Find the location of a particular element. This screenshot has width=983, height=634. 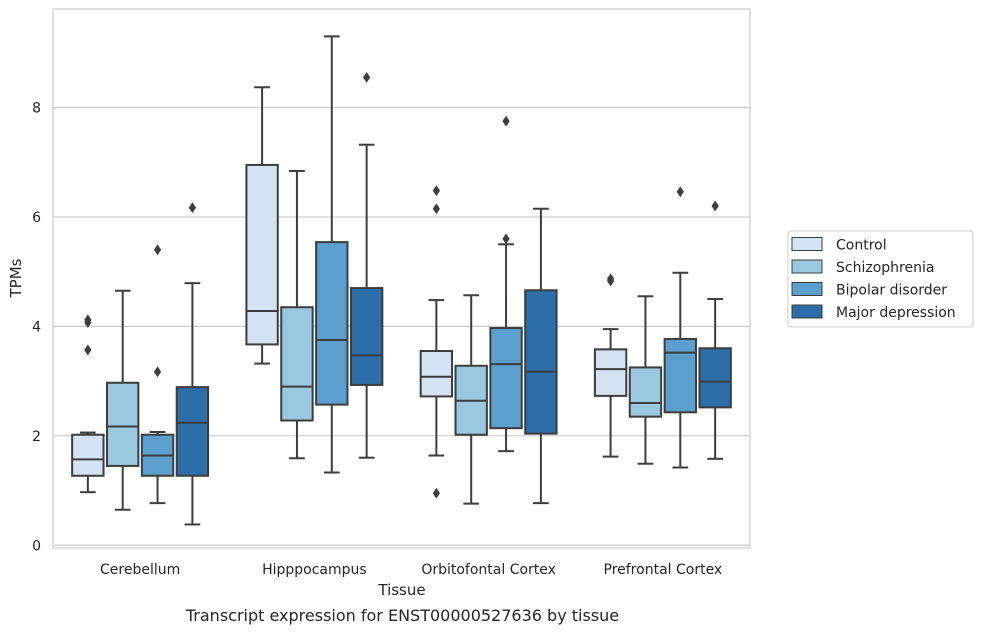

y-tick-label: 4 is located at coordinates (36, 327).